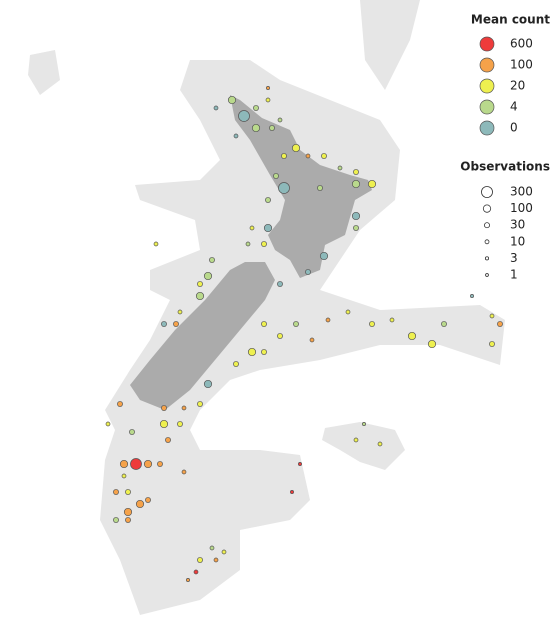 The width and height of the screenshot is (560, 640). Describe the element at coordinates (202, 336) in the screenshot. I see `south-island` at that location.